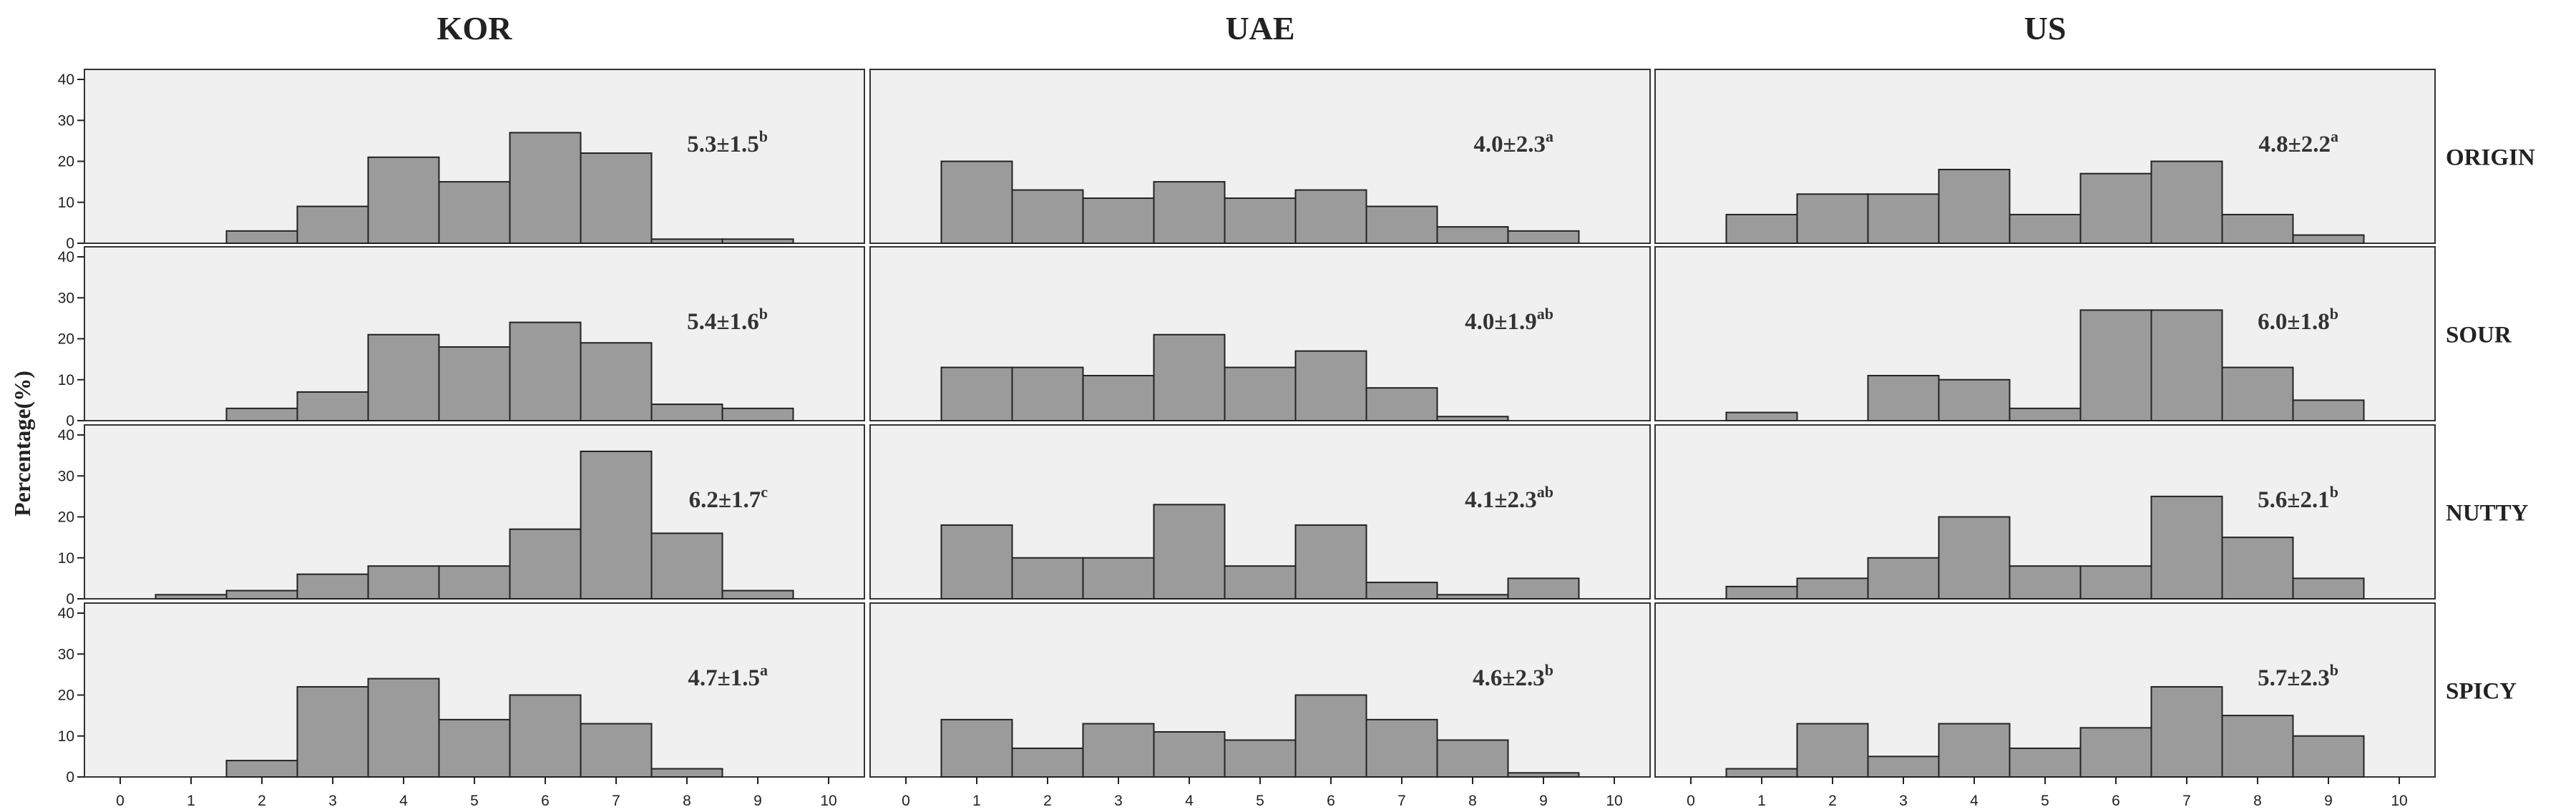 This screenshot has height=812, width=2576. I want to click on y-tick-label: 40, so click(66, 257).